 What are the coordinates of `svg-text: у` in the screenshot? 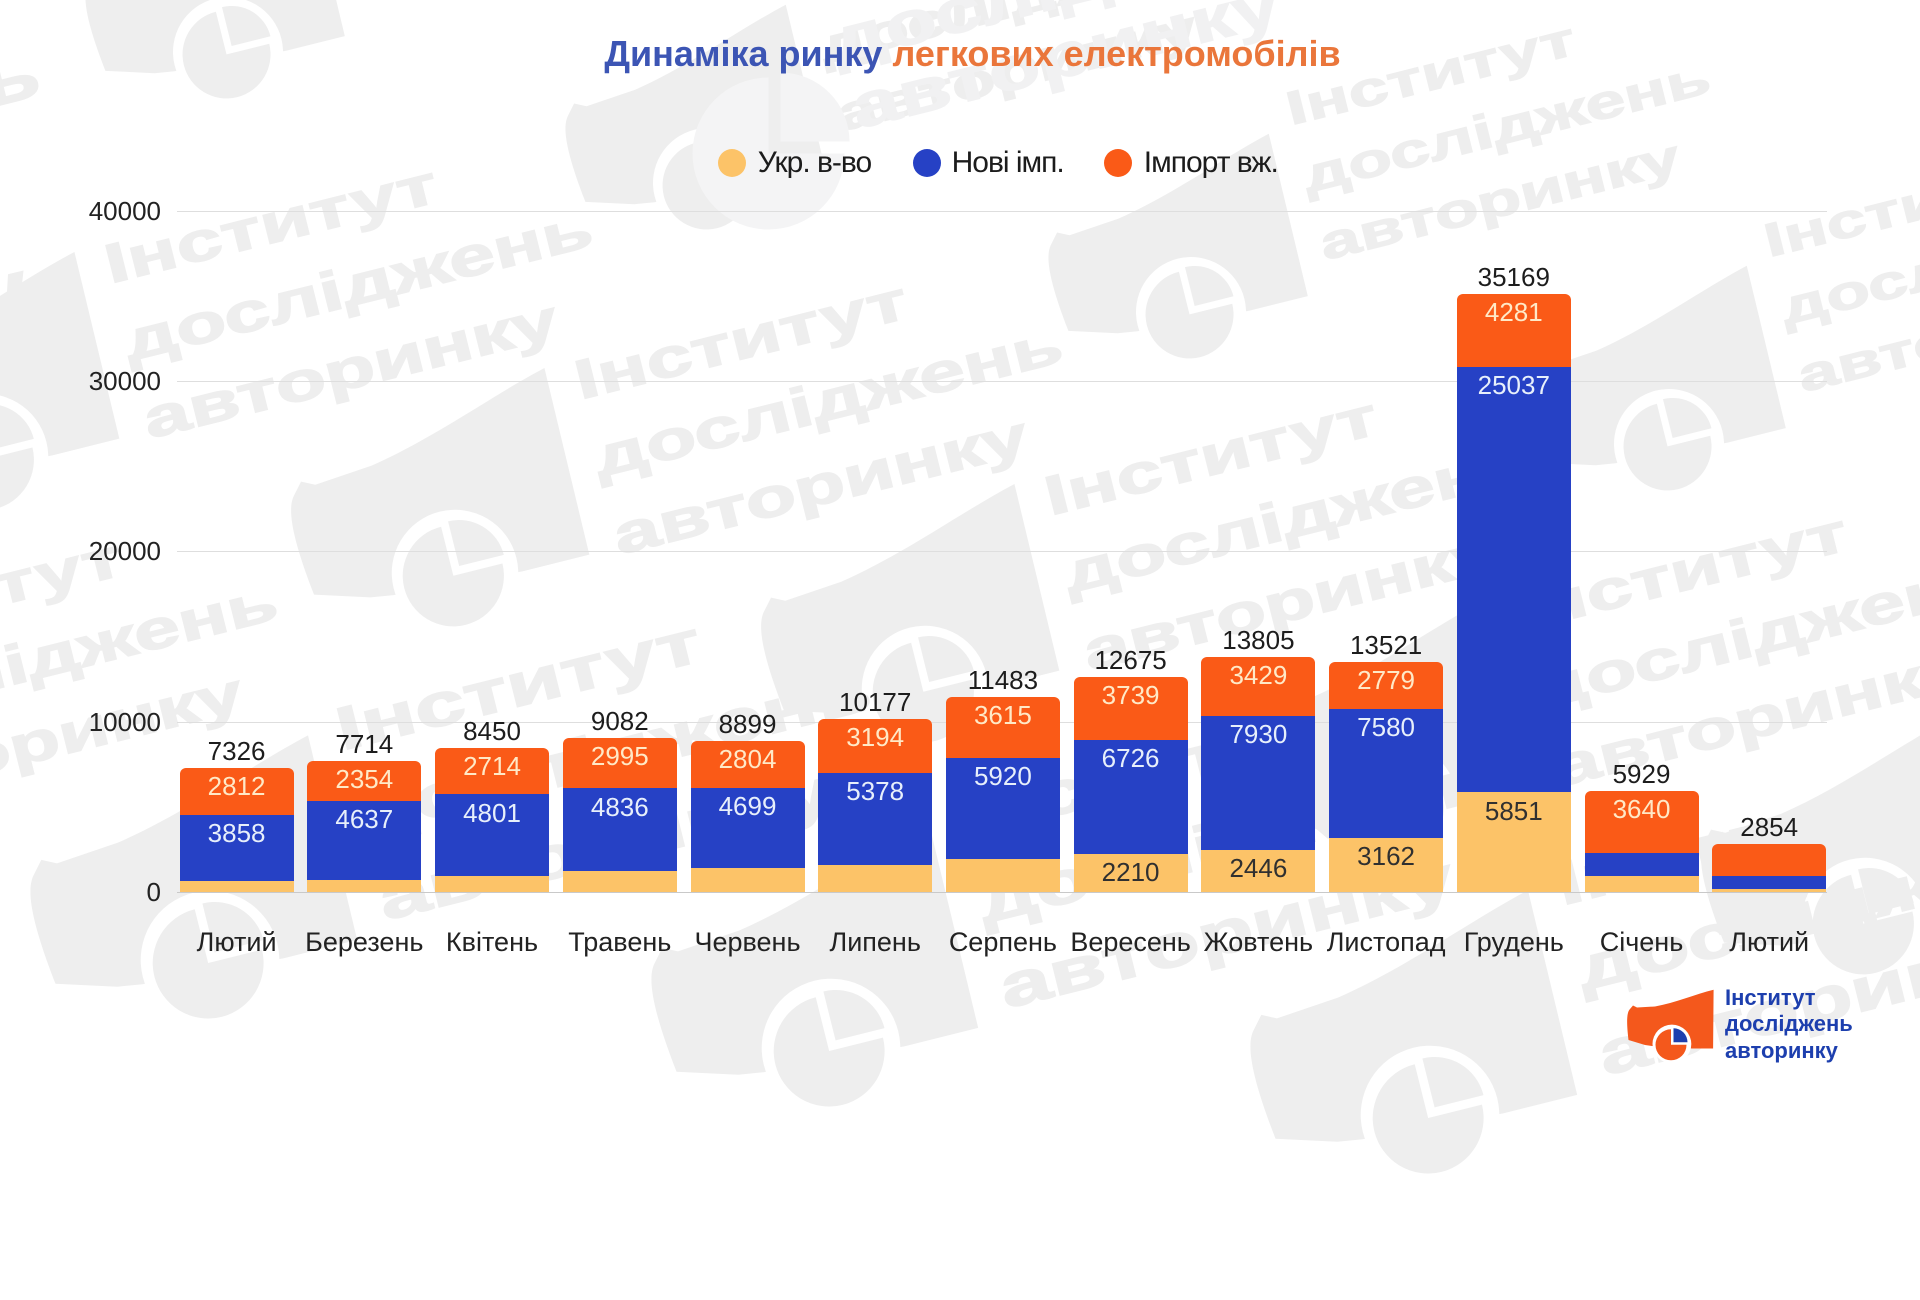 It's located at (21, 307).